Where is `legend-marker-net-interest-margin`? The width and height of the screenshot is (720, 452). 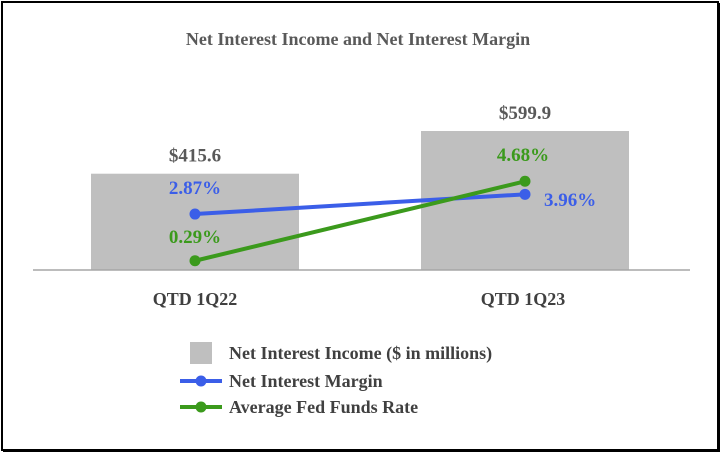
legend-marker-net-interest-margin is located at coordinates (201, 381).